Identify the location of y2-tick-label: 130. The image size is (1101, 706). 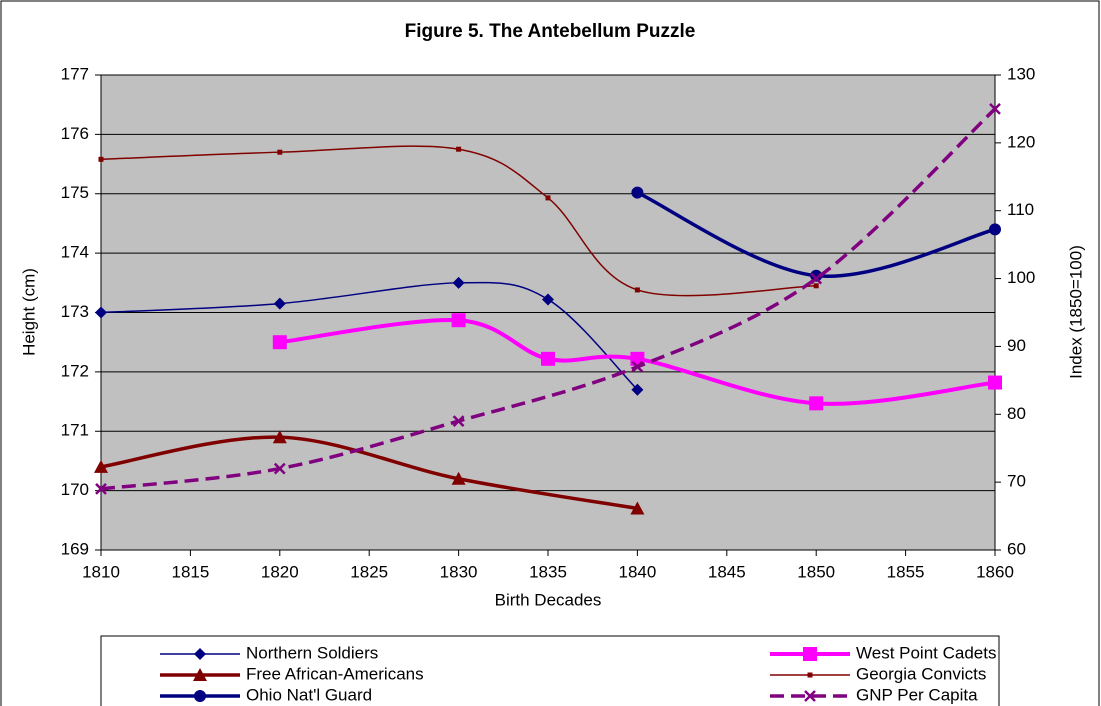
(1021, 73).